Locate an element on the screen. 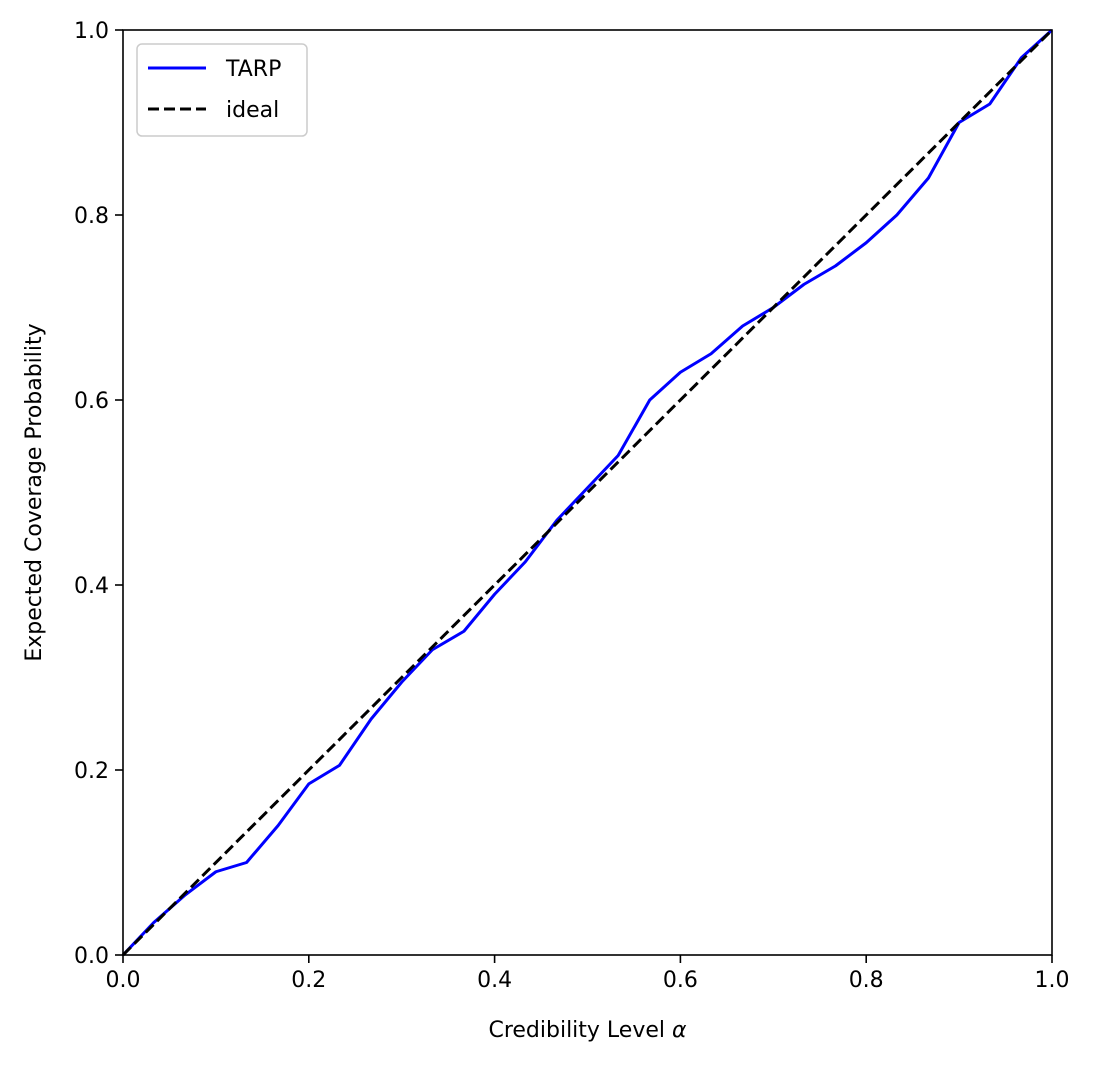 Image resolution: width=1095 pixels, height=1065 pixels. y-tick-label: 0.0 is located at coordinates (91, 956).